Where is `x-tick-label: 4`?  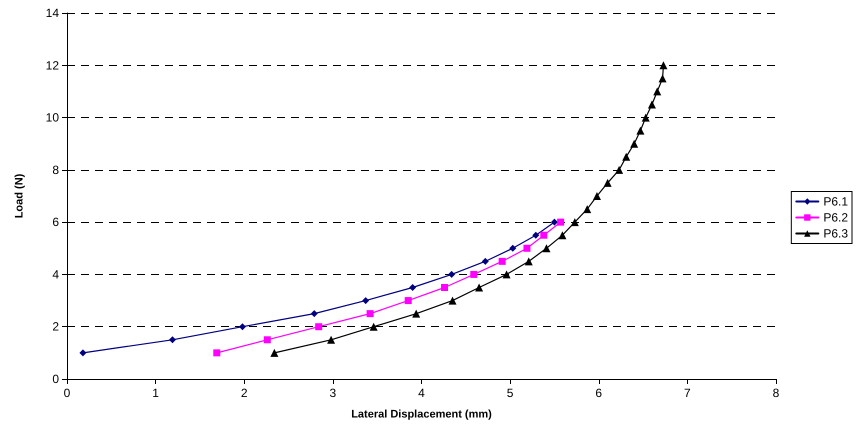 x-tick-label: 4 is located at coordinates (422, 393).